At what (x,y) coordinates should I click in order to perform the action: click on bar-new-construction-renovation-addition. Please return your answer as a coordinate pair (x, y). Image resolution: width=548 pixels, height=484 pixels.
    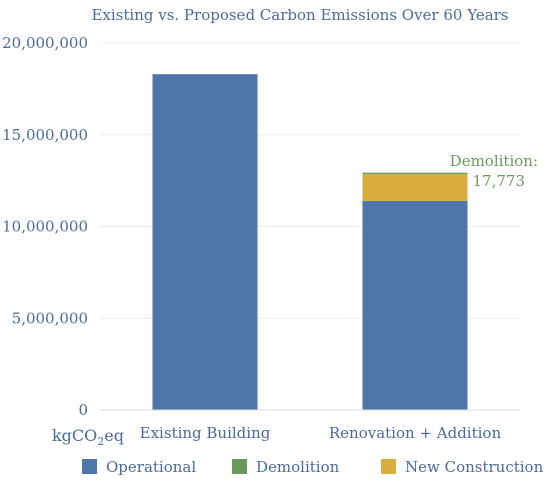
    Looking at the image, I should click on (415, 187).